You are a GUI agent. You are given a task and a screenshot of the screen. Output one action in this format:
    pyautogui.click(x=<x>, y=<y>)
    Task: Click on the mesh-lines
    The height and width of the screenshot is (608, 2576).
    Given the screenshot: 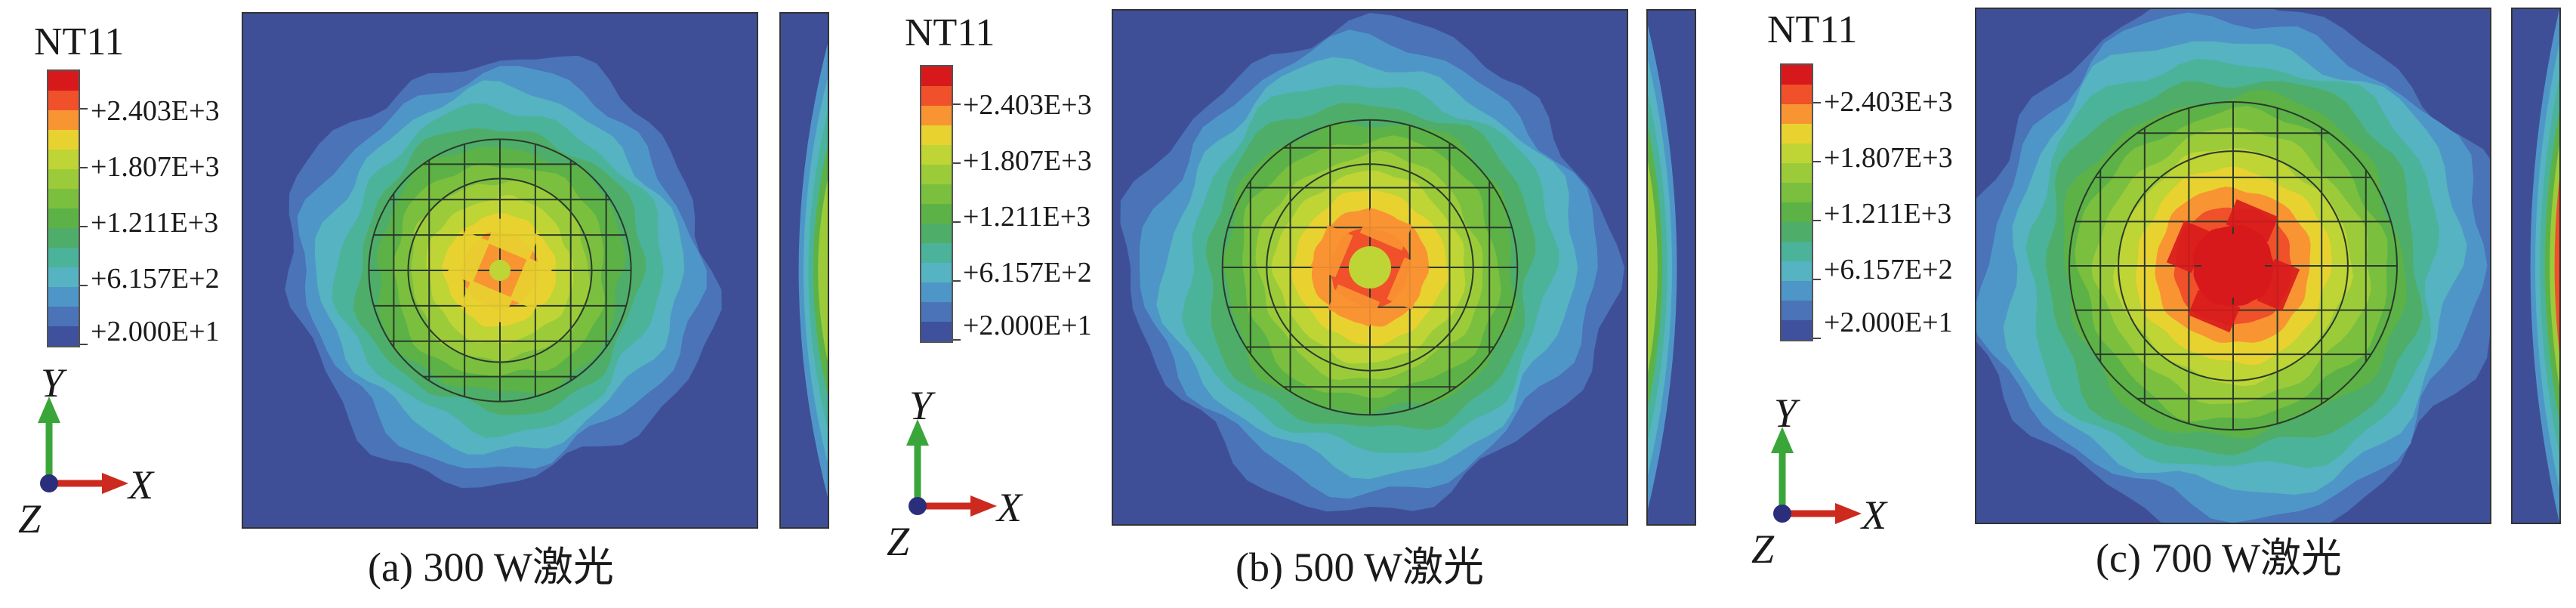 What is the action you would take?
    pyautogui.click(x=500, y=271)
    